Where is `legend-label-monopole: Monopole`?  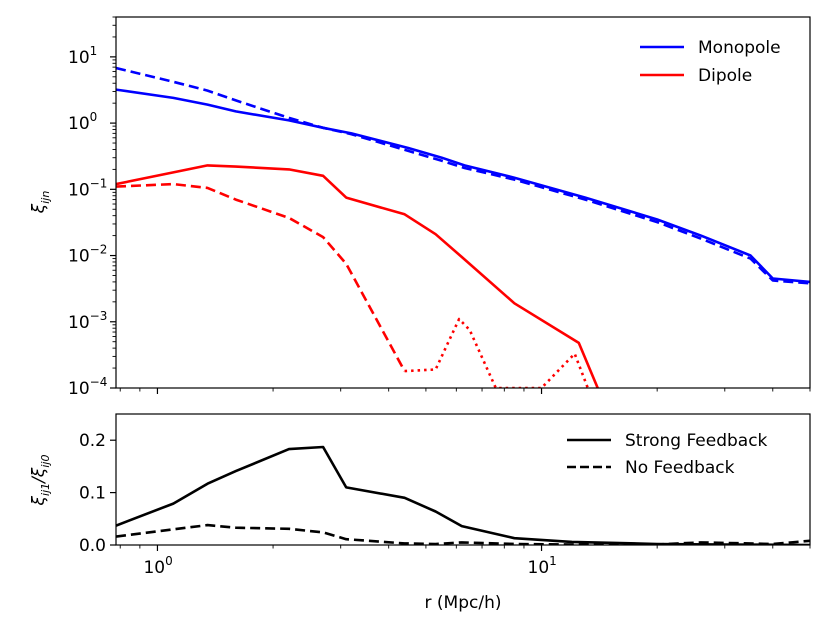
legend-label-monopole: Monopole is located at coordinates (739, 48).